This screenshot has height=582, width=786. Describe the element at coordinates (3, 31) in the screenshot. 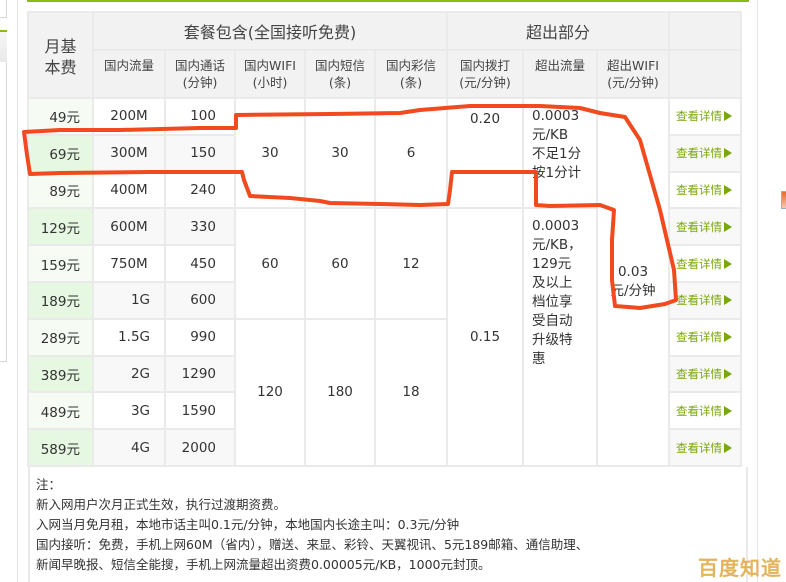

I see `sidebar-green-bar` at that location.